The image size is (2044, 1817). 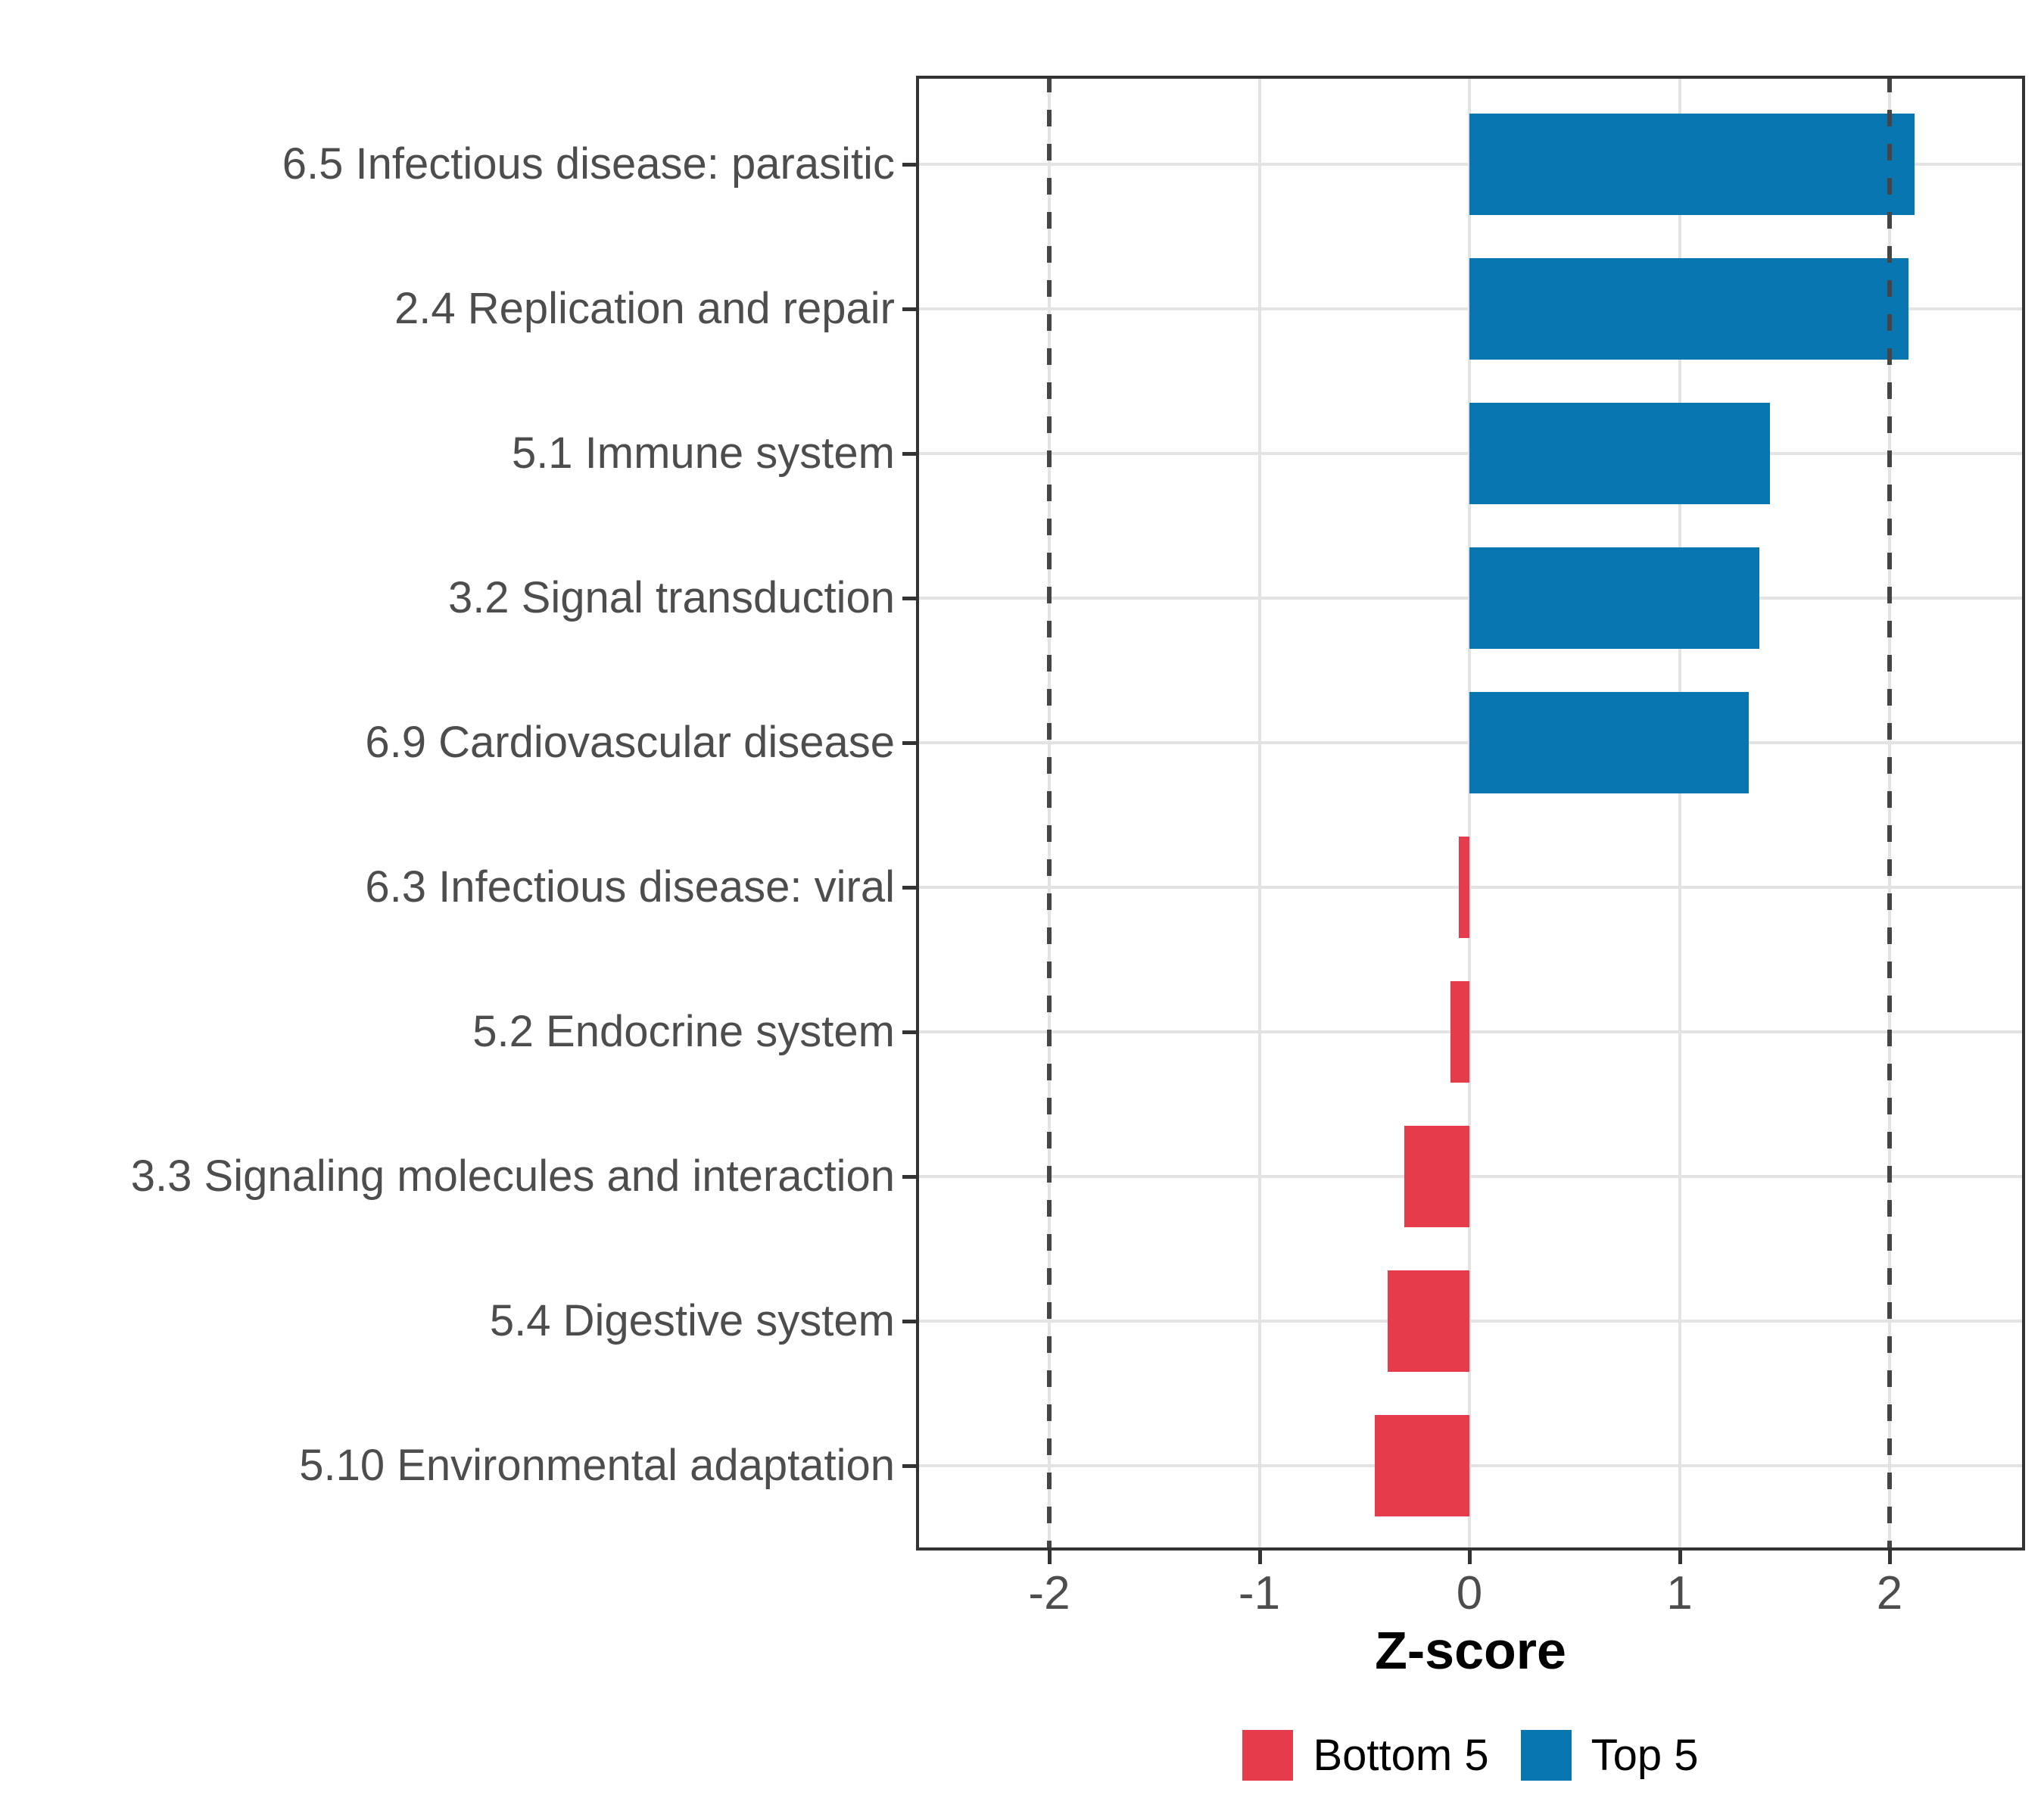 What do you see at coordinates (1268, 1755) in the screenshot?
I see `legend-swatch-bottom5` at bounding box center [1268, 1755].